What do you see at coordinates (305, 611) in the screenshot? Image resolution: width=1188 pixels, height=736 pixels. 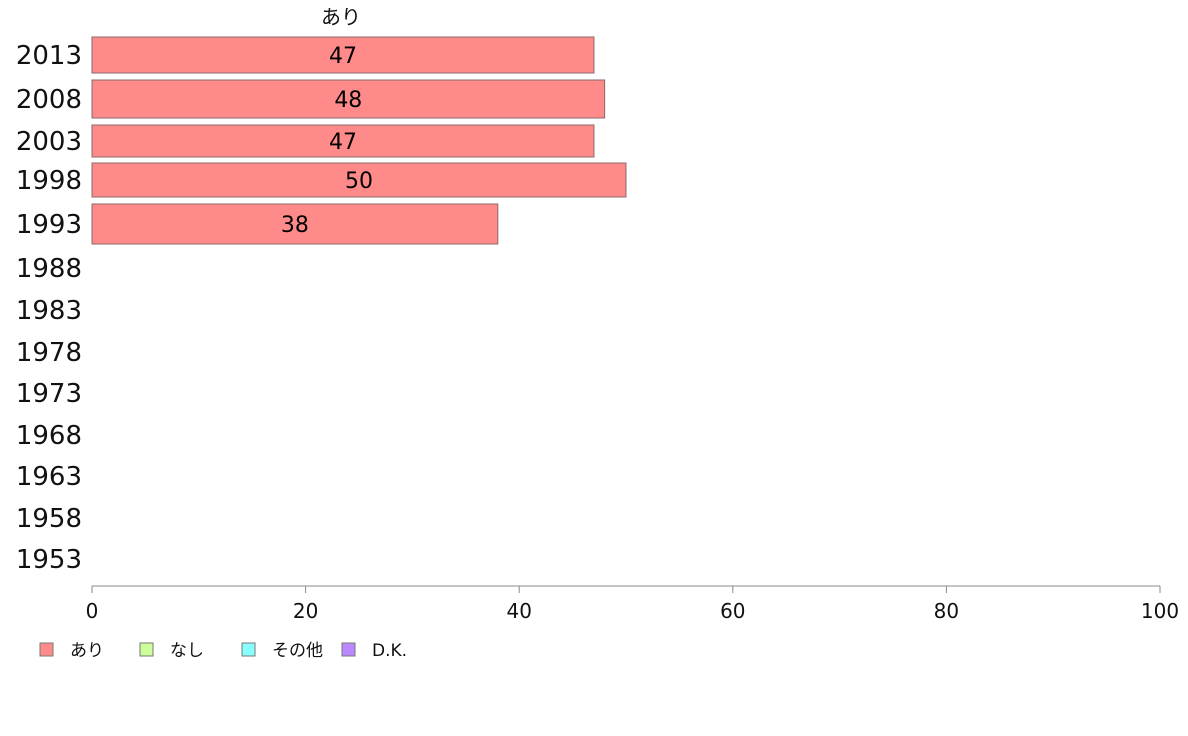 I see `x-tick-label: 20` at bounding box center [305, 611].